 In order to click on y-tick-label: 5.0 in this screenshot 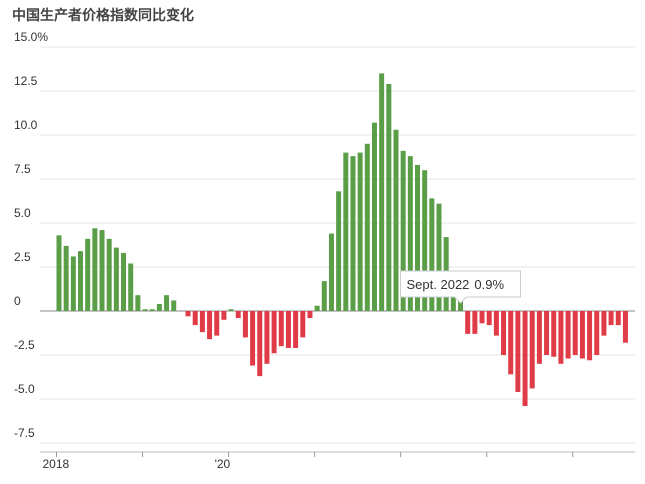, I will do `click(22, 213)`.